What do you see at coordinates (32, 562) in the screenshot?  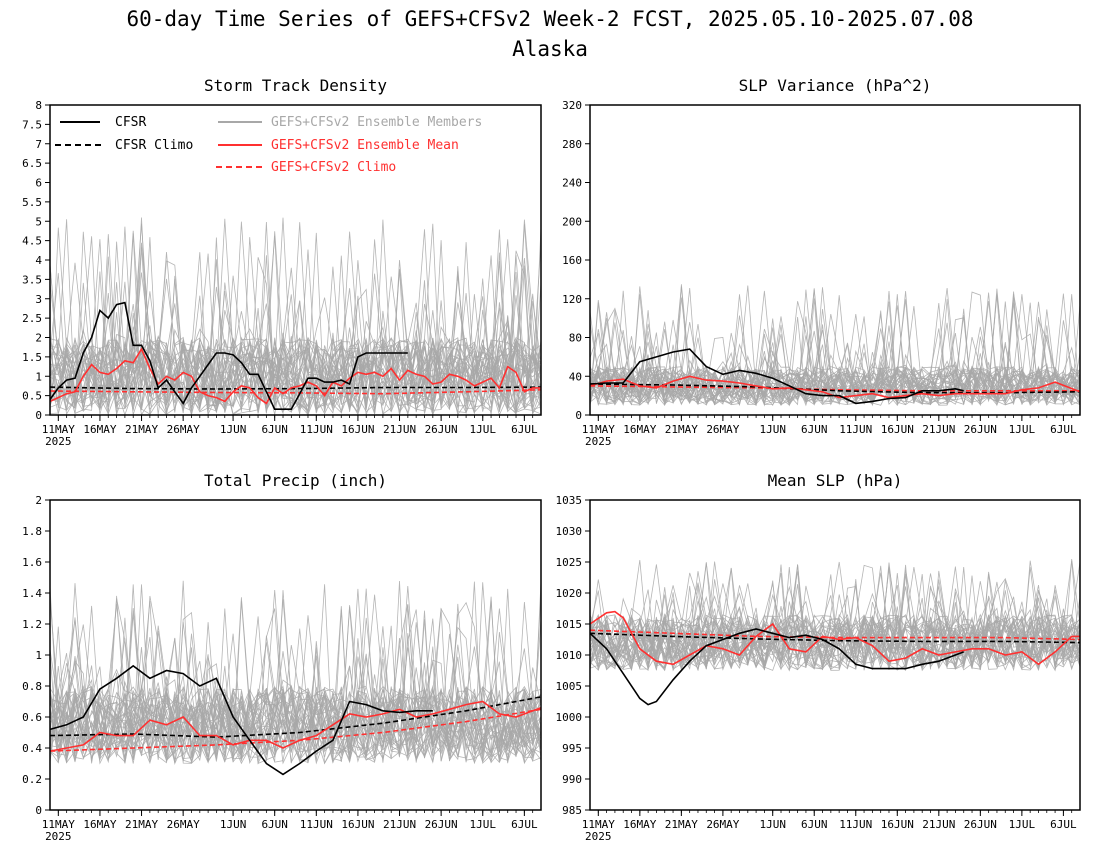 I see `y-tick-label: 1.6` at bounding box center [32, 562].